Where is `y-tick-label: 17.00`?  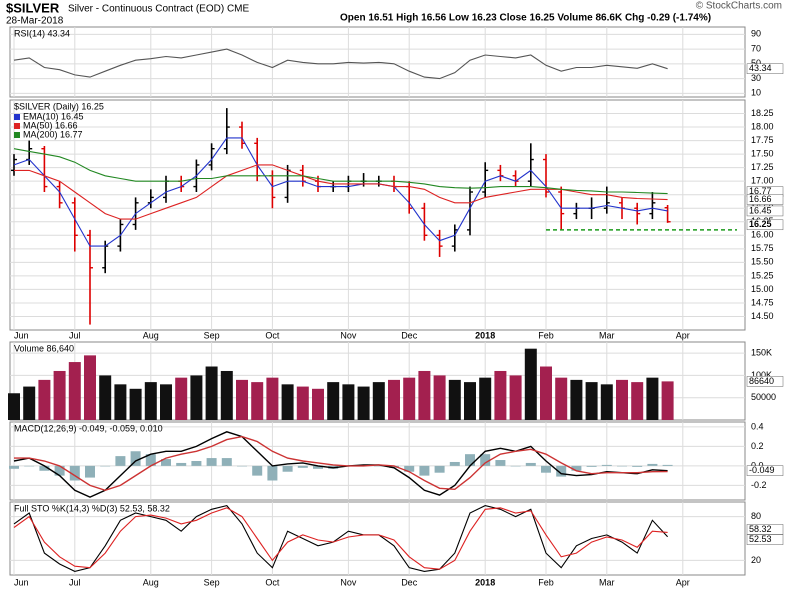 y-tick-label: 17.00 is located at coordinates (762, 181).